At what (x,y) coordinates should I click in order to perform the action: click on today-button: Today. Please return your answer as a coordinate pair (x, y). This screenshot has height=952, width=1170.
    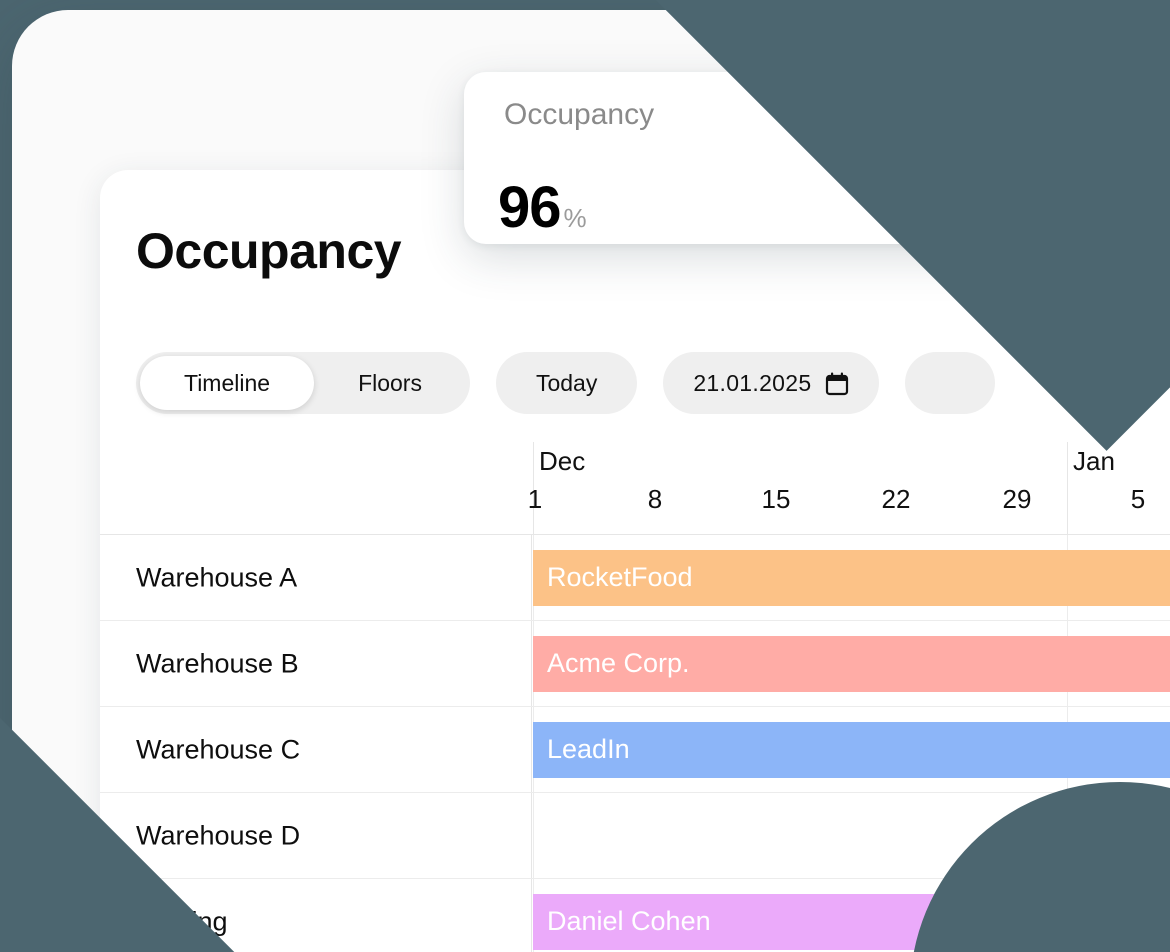
    Looking at the image, I should click on (566, 383).